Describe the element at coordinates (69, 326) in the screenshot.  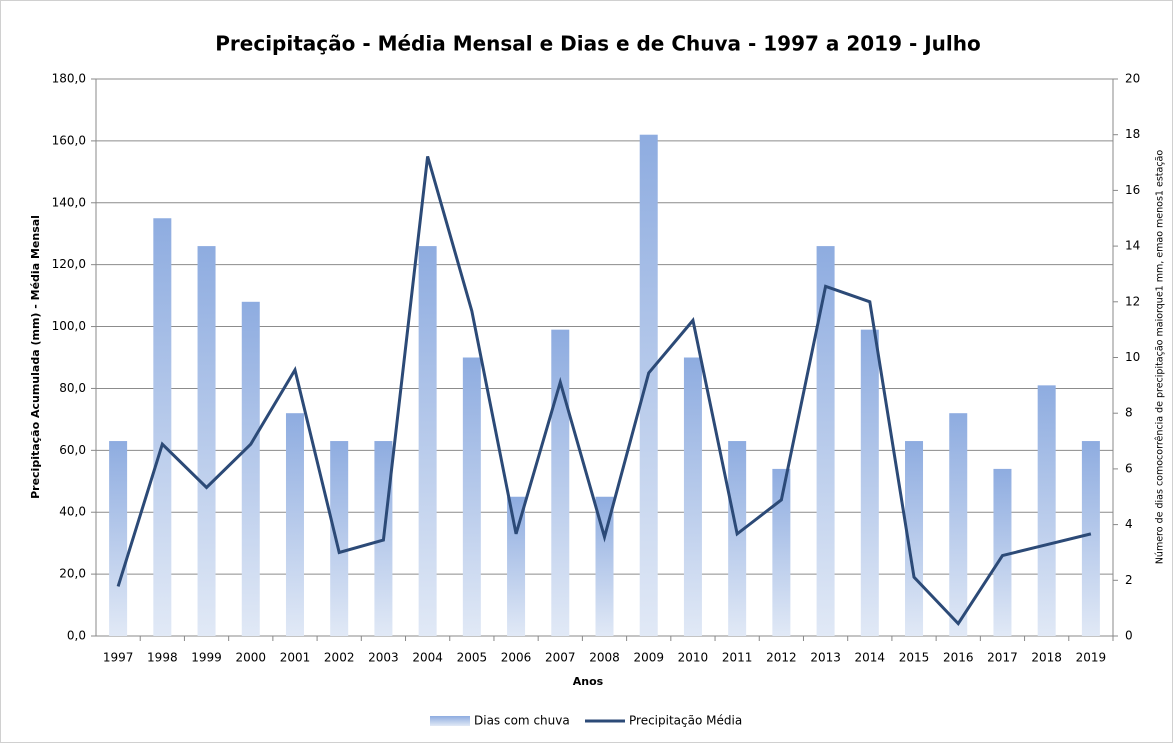
I see `y-tick-label: 100,0` at that location.